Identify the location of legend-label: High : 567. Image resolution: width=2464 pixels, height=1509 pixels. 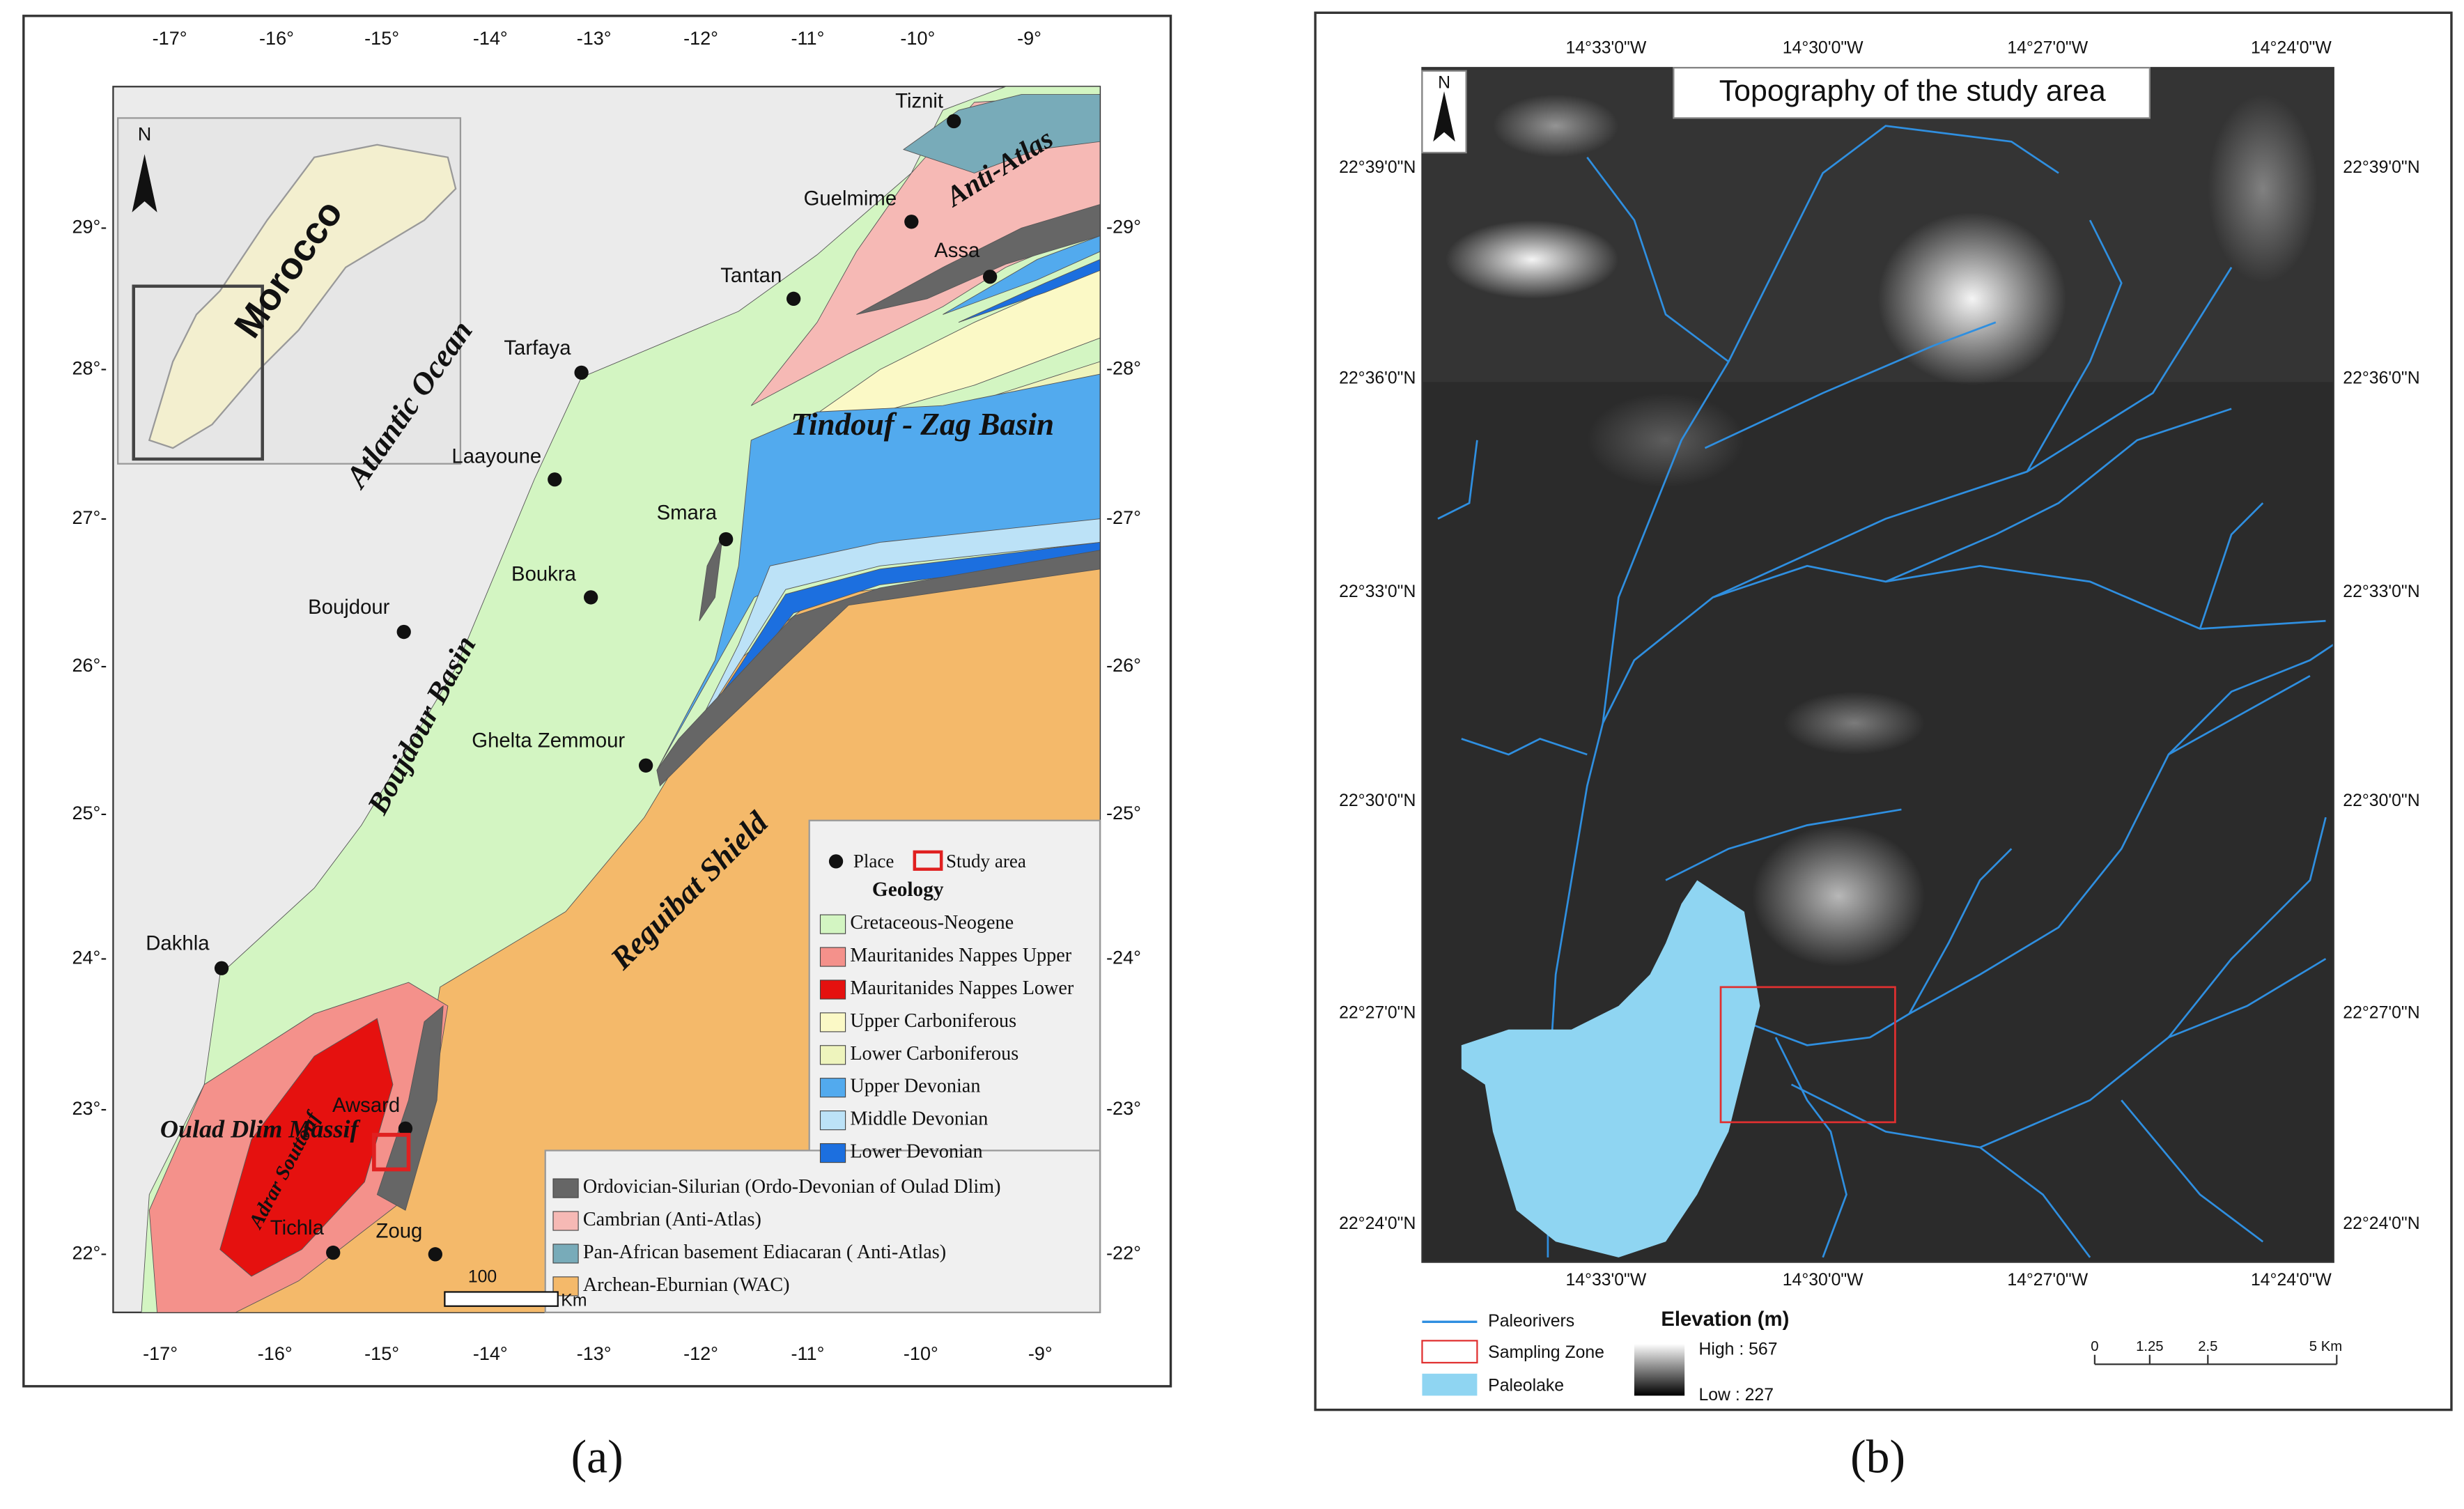
(1737, 1349).